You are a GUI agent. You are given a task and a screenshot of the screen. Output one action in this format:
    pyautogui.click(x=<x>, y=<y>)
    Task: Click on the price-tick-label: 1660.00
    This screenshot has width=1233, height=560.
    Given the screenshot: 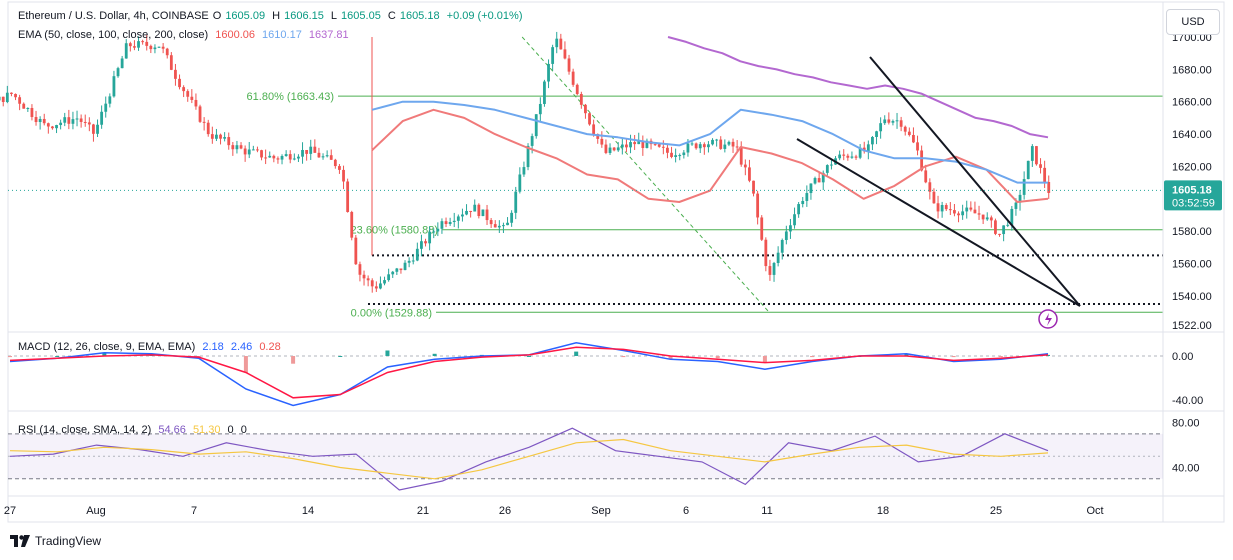 What is the action you would take?
    pyautogui.click(x=1192, y=103)
    